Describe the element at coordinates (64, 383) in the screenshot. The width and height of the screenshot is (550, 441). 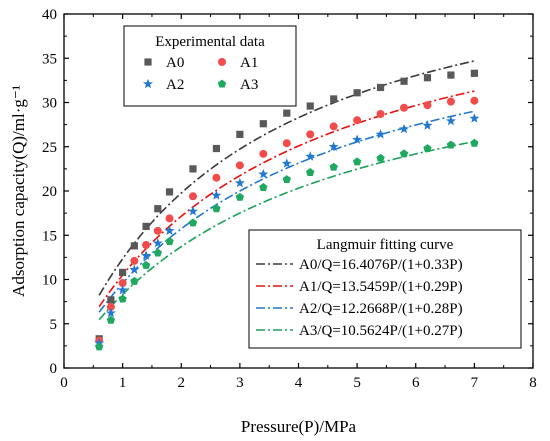
I see `x-tick-label: 0` at that location.